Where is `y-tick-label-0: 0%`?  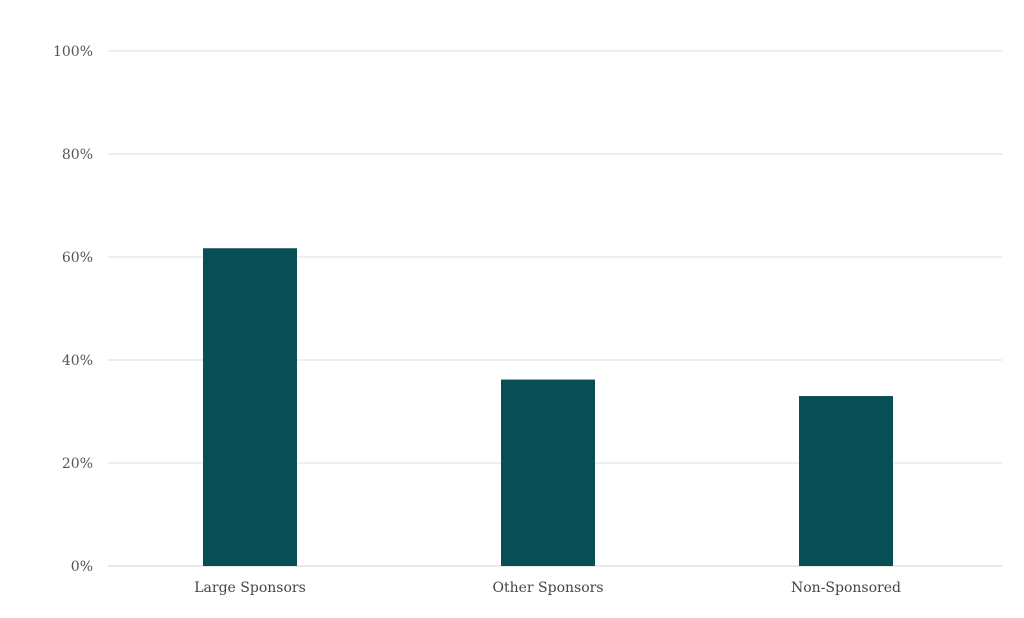 y-tick-label-0: 0% is located at coordinates (82, 567).